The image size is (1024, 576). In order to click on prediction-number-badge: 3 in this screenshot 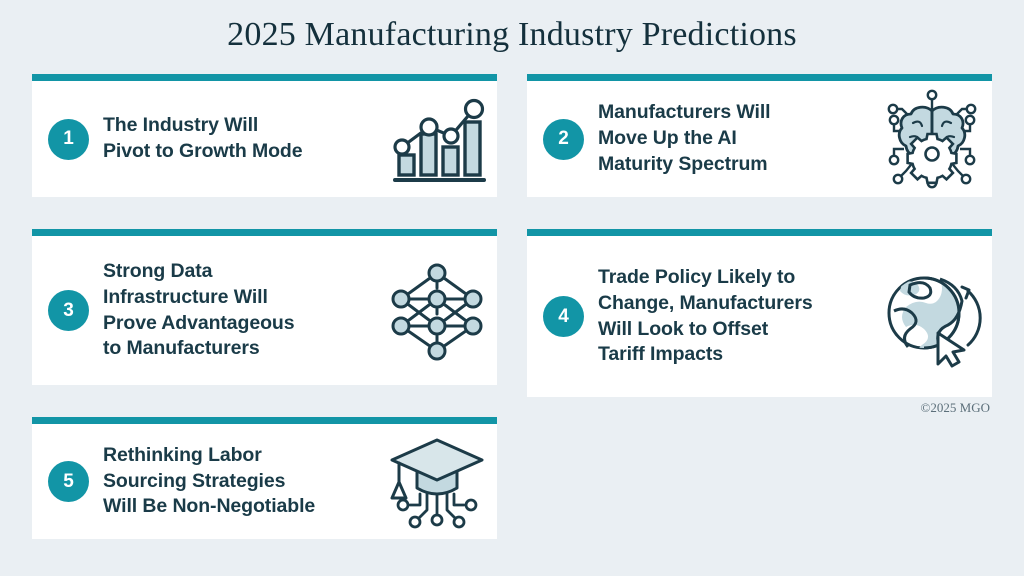, I will do `click(68, 310)`.